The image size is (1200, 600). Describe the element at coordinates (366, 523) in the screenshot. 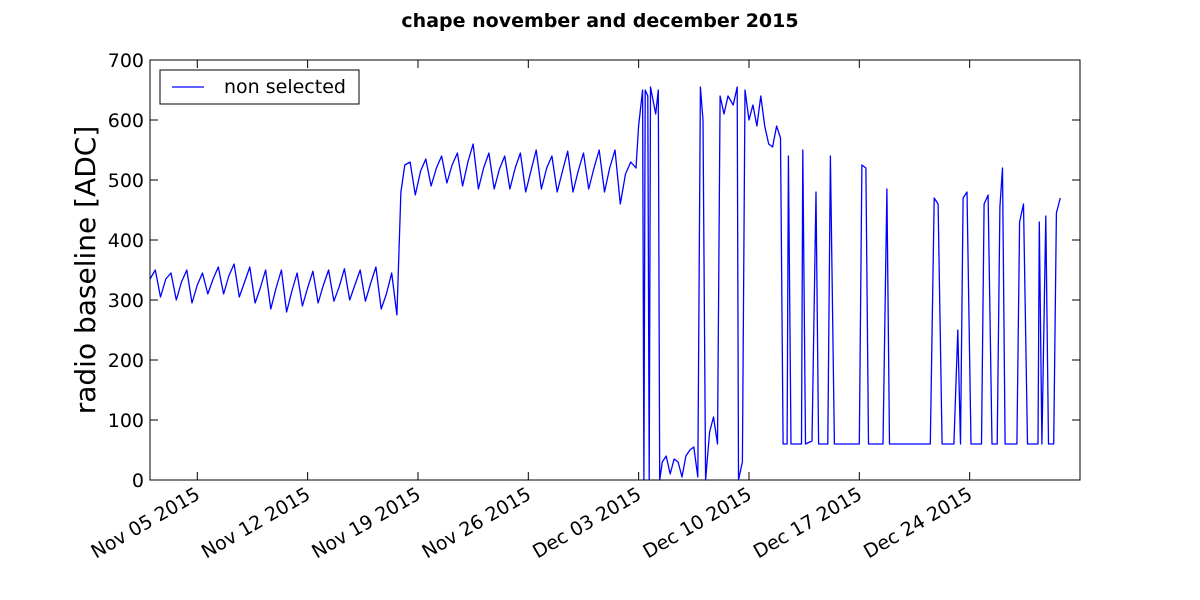

I see `x-tick-label: Nov 19 2015` at that location.